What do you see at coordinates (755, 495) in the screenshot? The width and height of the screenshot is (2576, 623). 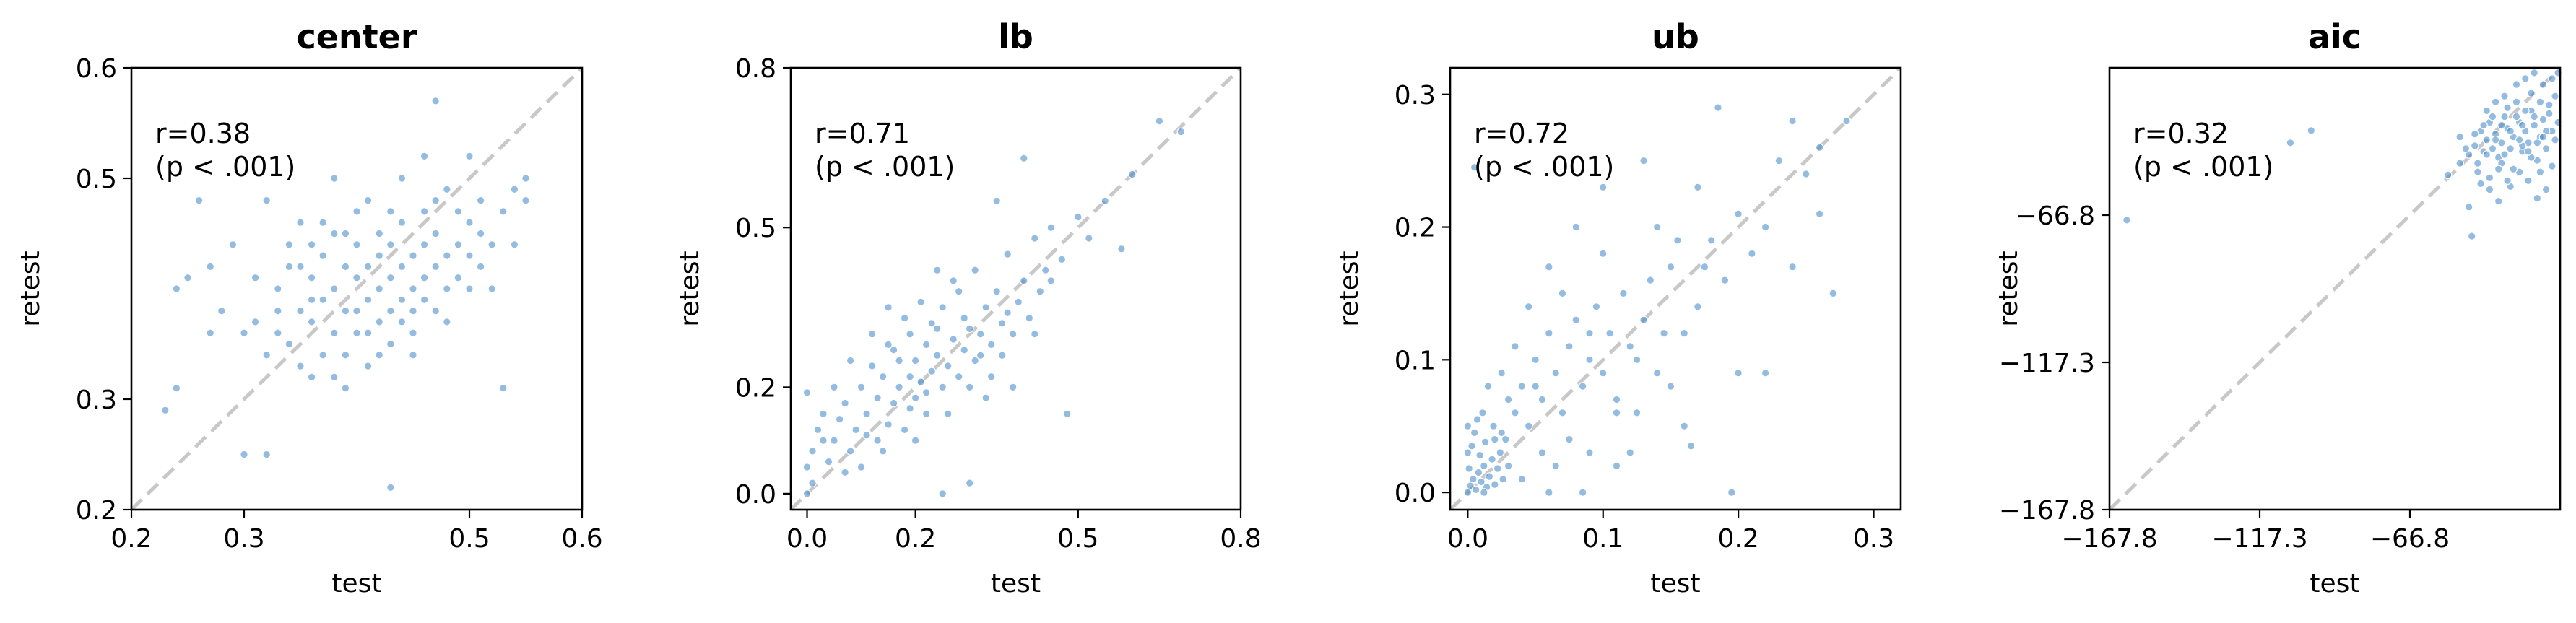 I see `y-tick-label: 0.0` at bounding box center [755, 495].